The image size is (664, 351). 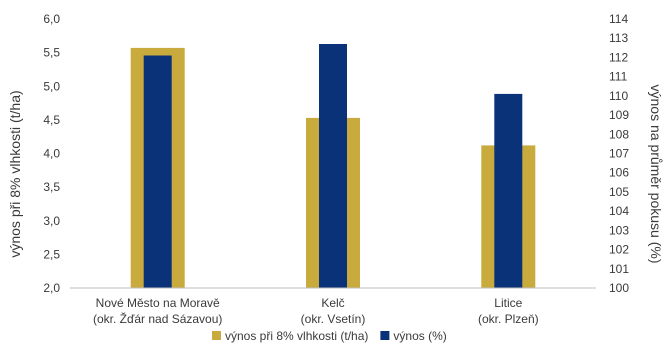 What do you see at coordinates (296, 336) in the screenshot?
I see `legend-label-1: výnos při 8% vlhkosti (t/ha)` at bounding box center [296, 336].